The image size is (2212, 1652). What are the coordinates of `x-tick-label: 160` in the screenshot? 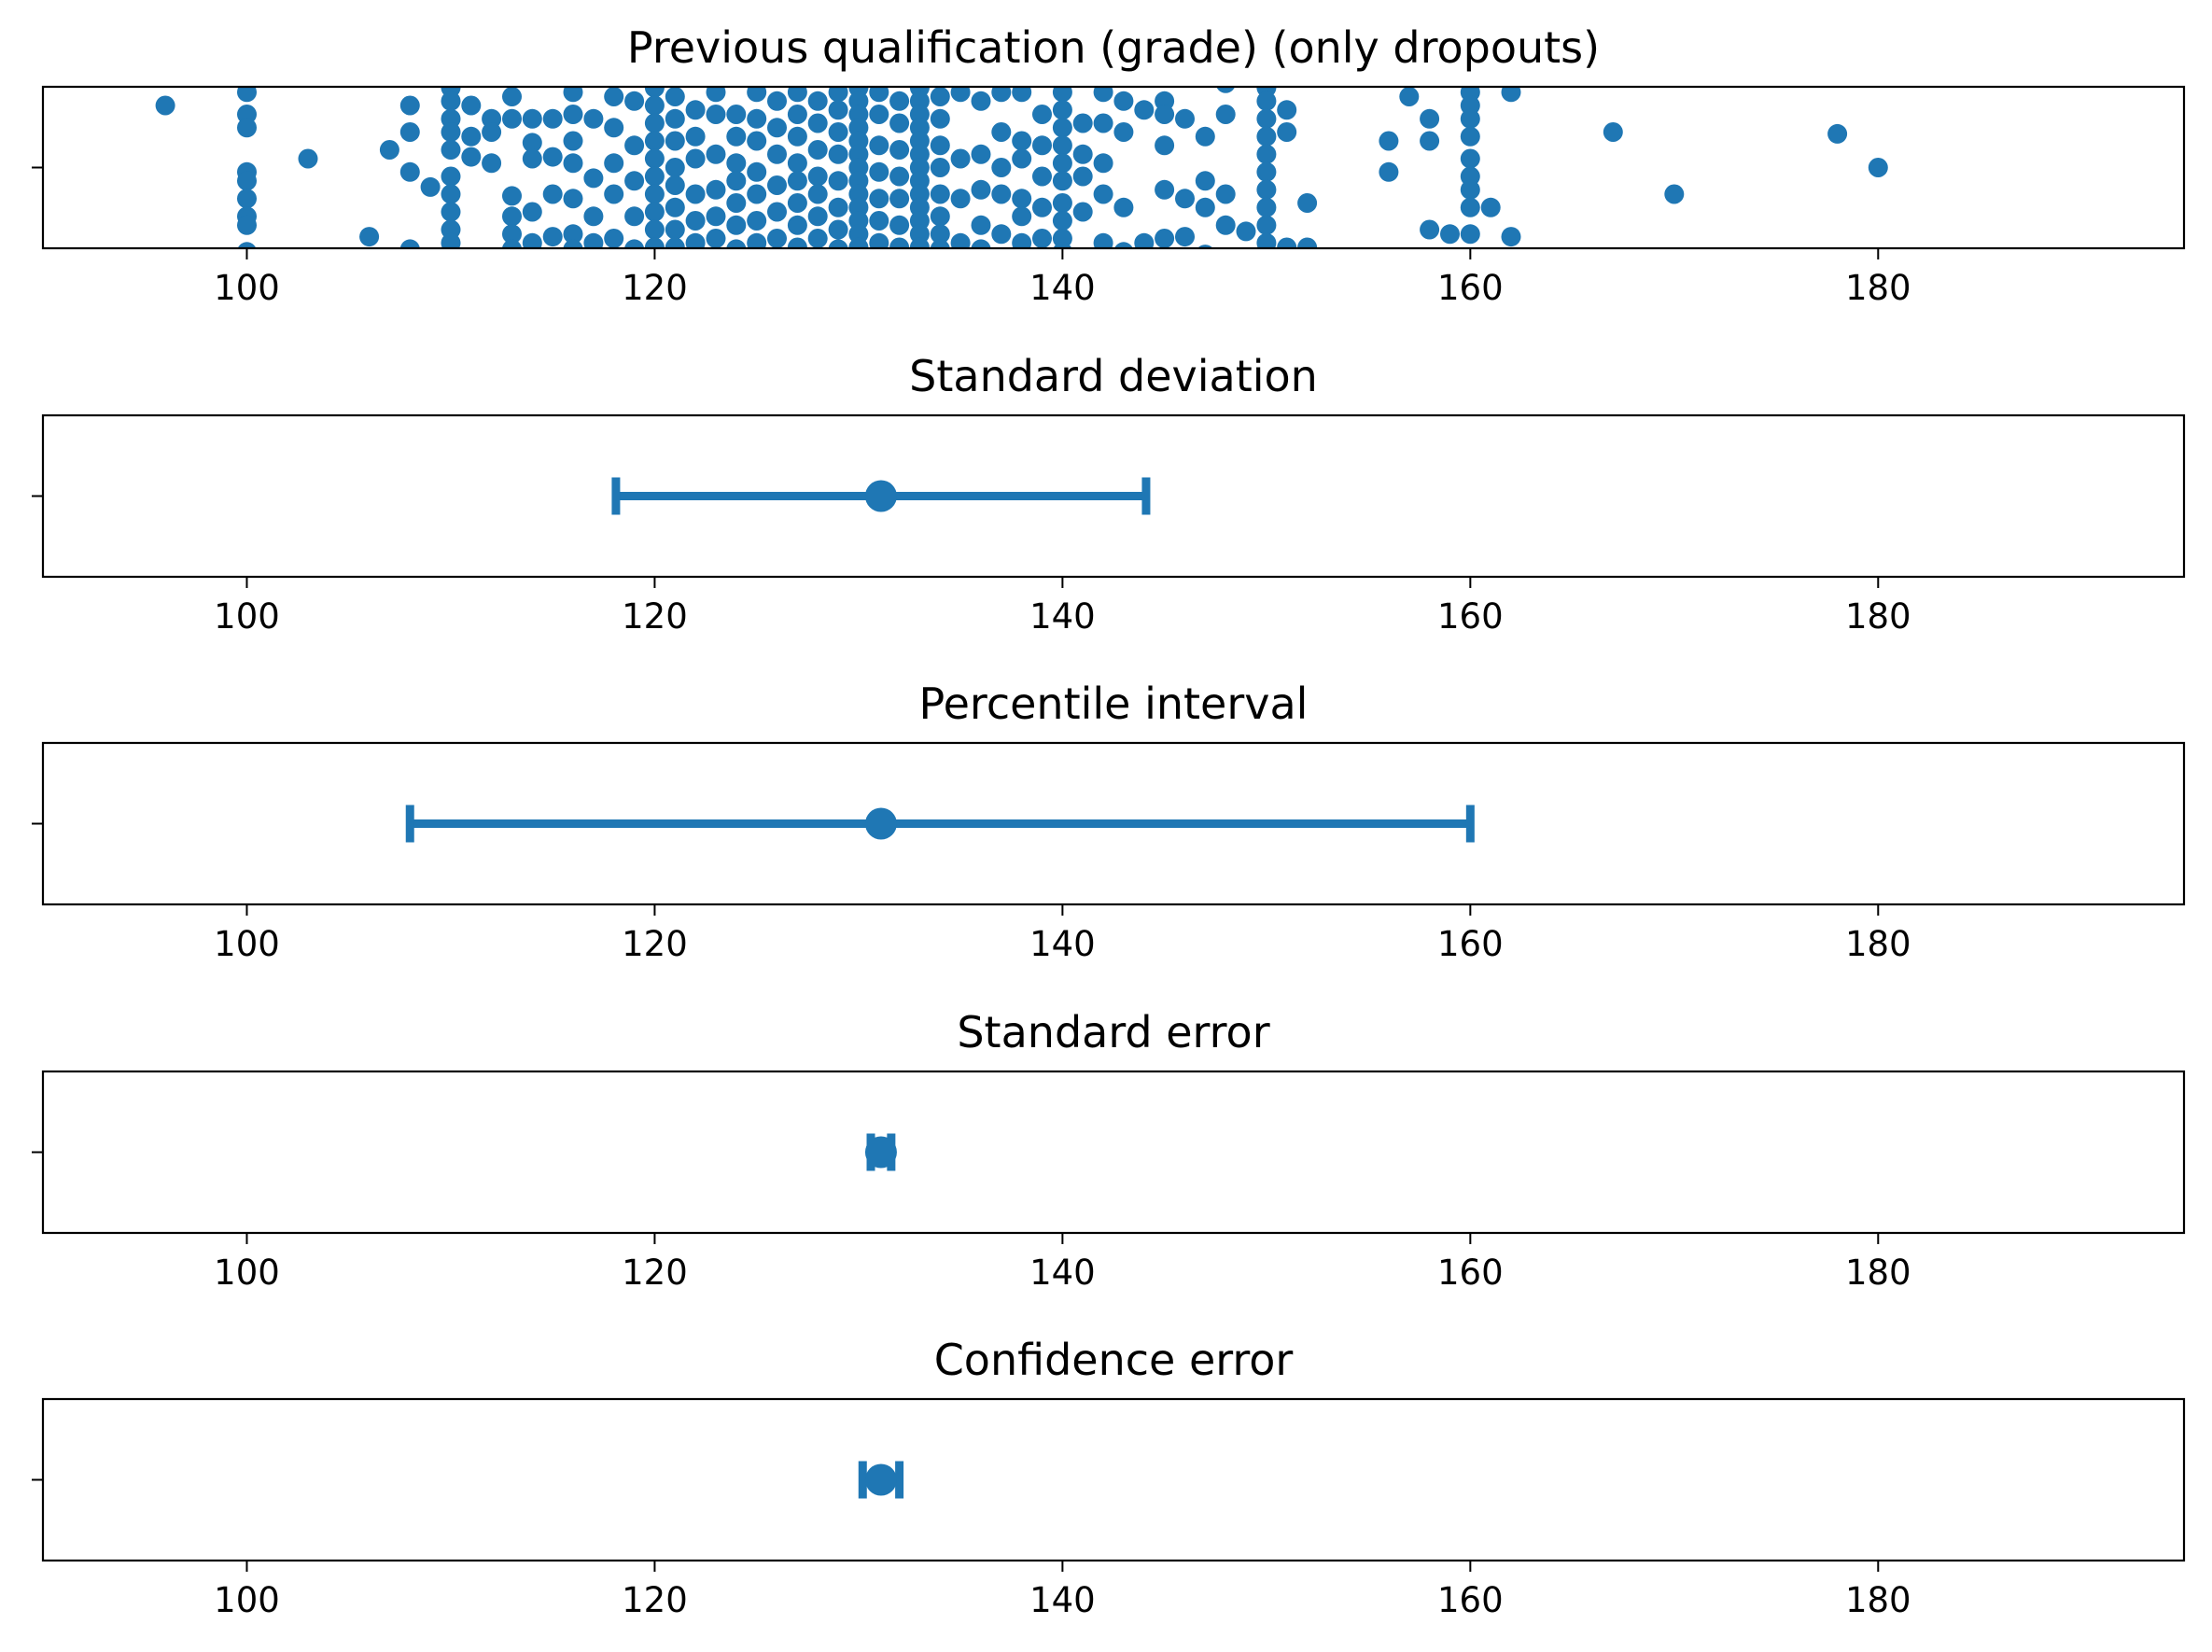 It's located at (1470, 616).